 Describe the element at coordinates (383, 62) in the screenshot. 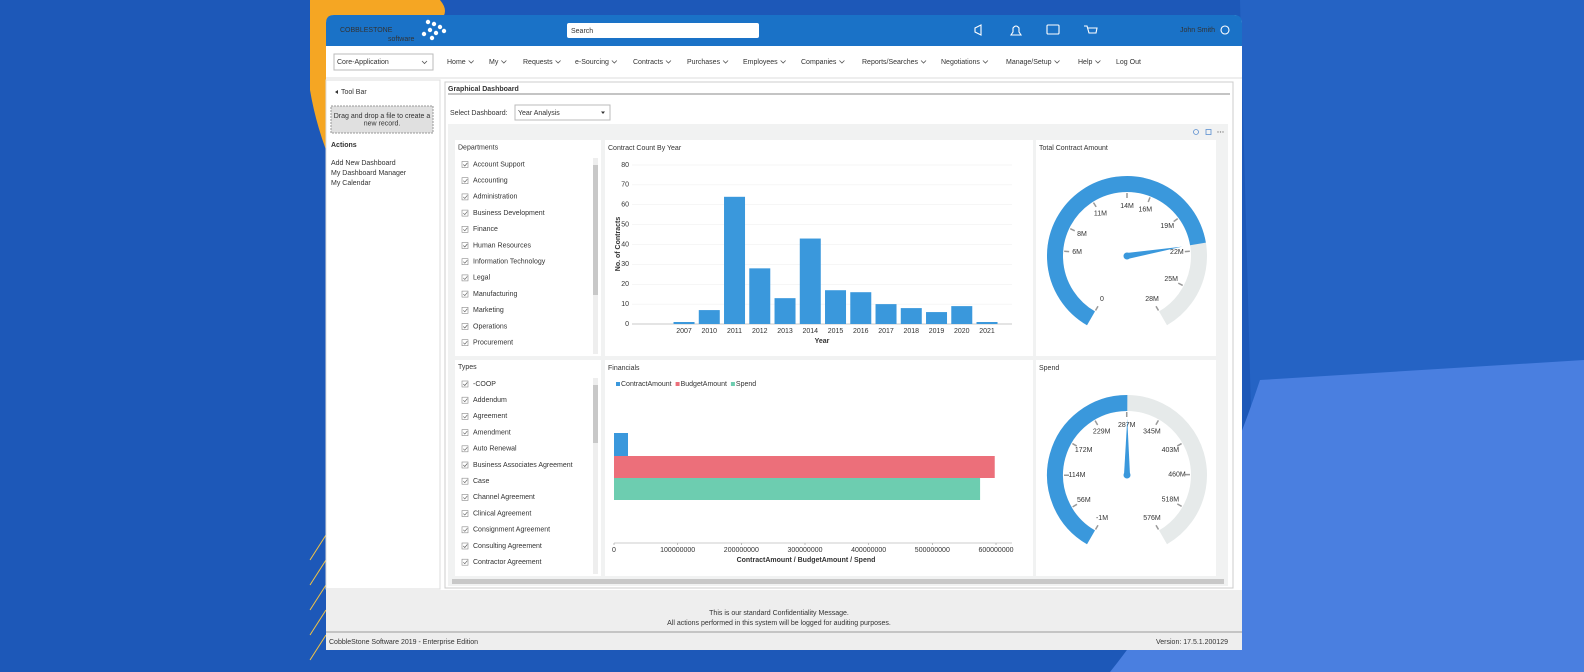

I see `app-select` at that location.